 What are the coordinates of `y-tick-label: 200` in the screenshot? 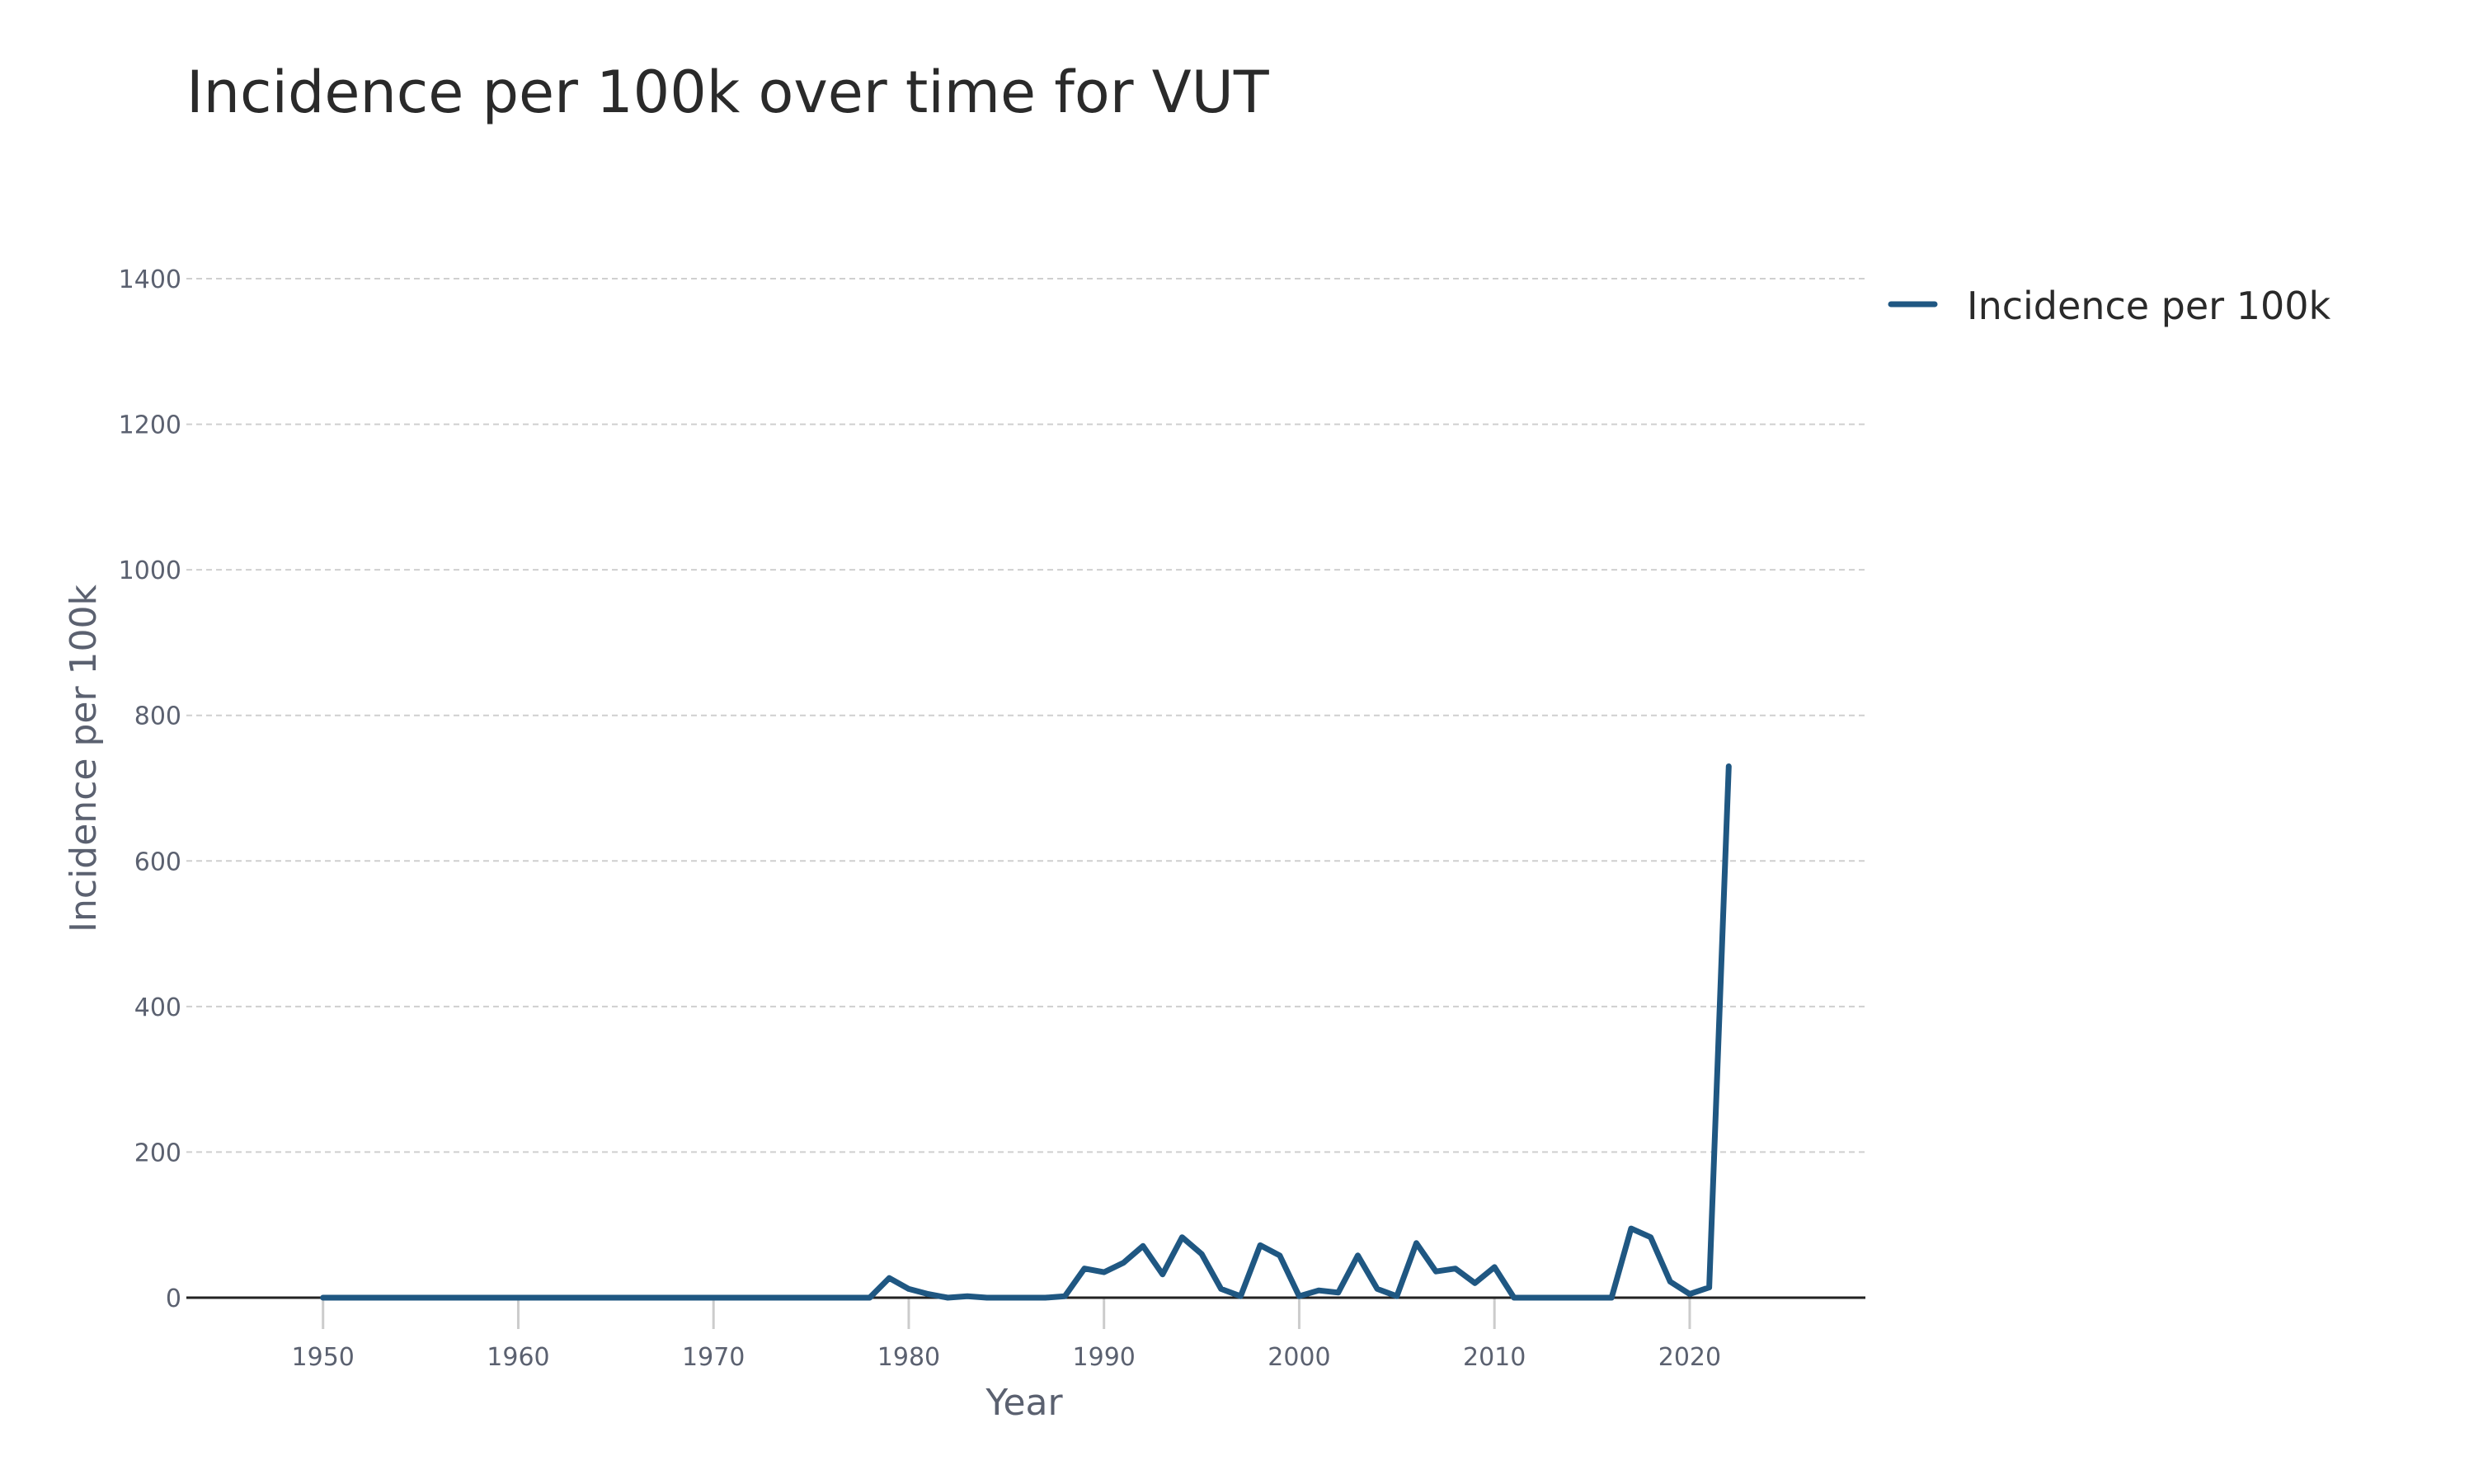 It's located at (157, 1153).